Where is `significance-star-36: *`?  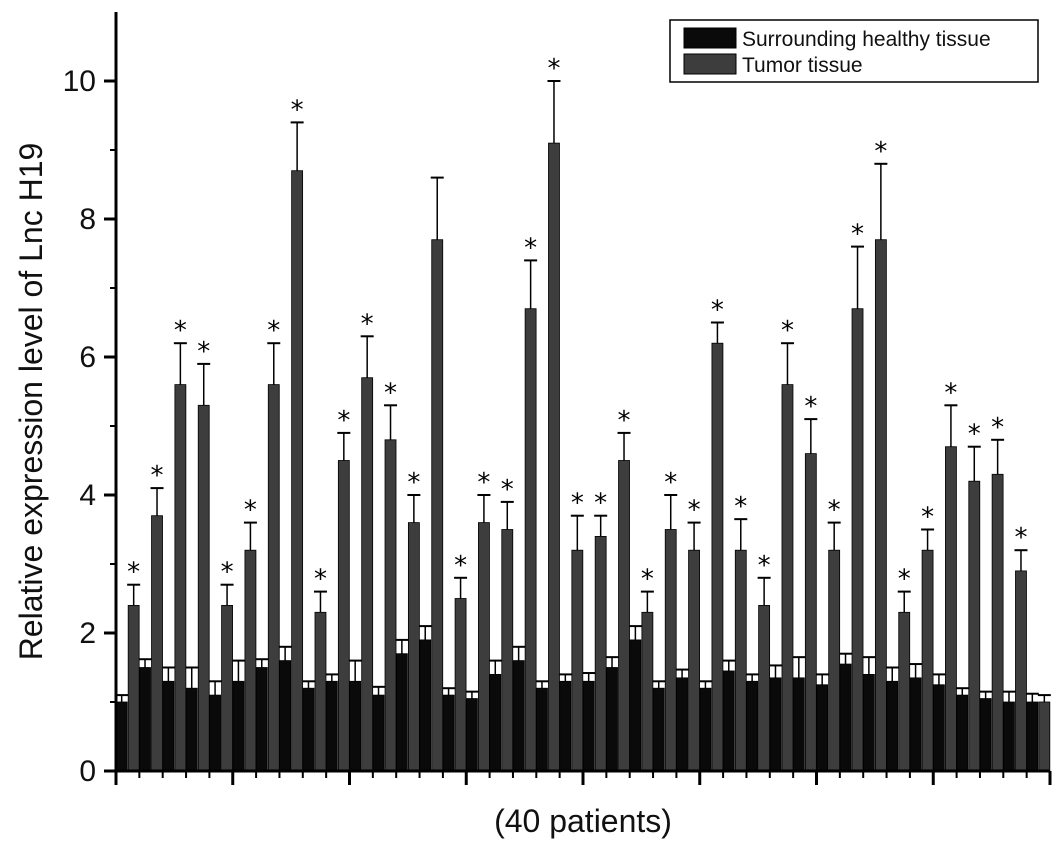 significance-star-36: * is located at coordinates (950, 393).